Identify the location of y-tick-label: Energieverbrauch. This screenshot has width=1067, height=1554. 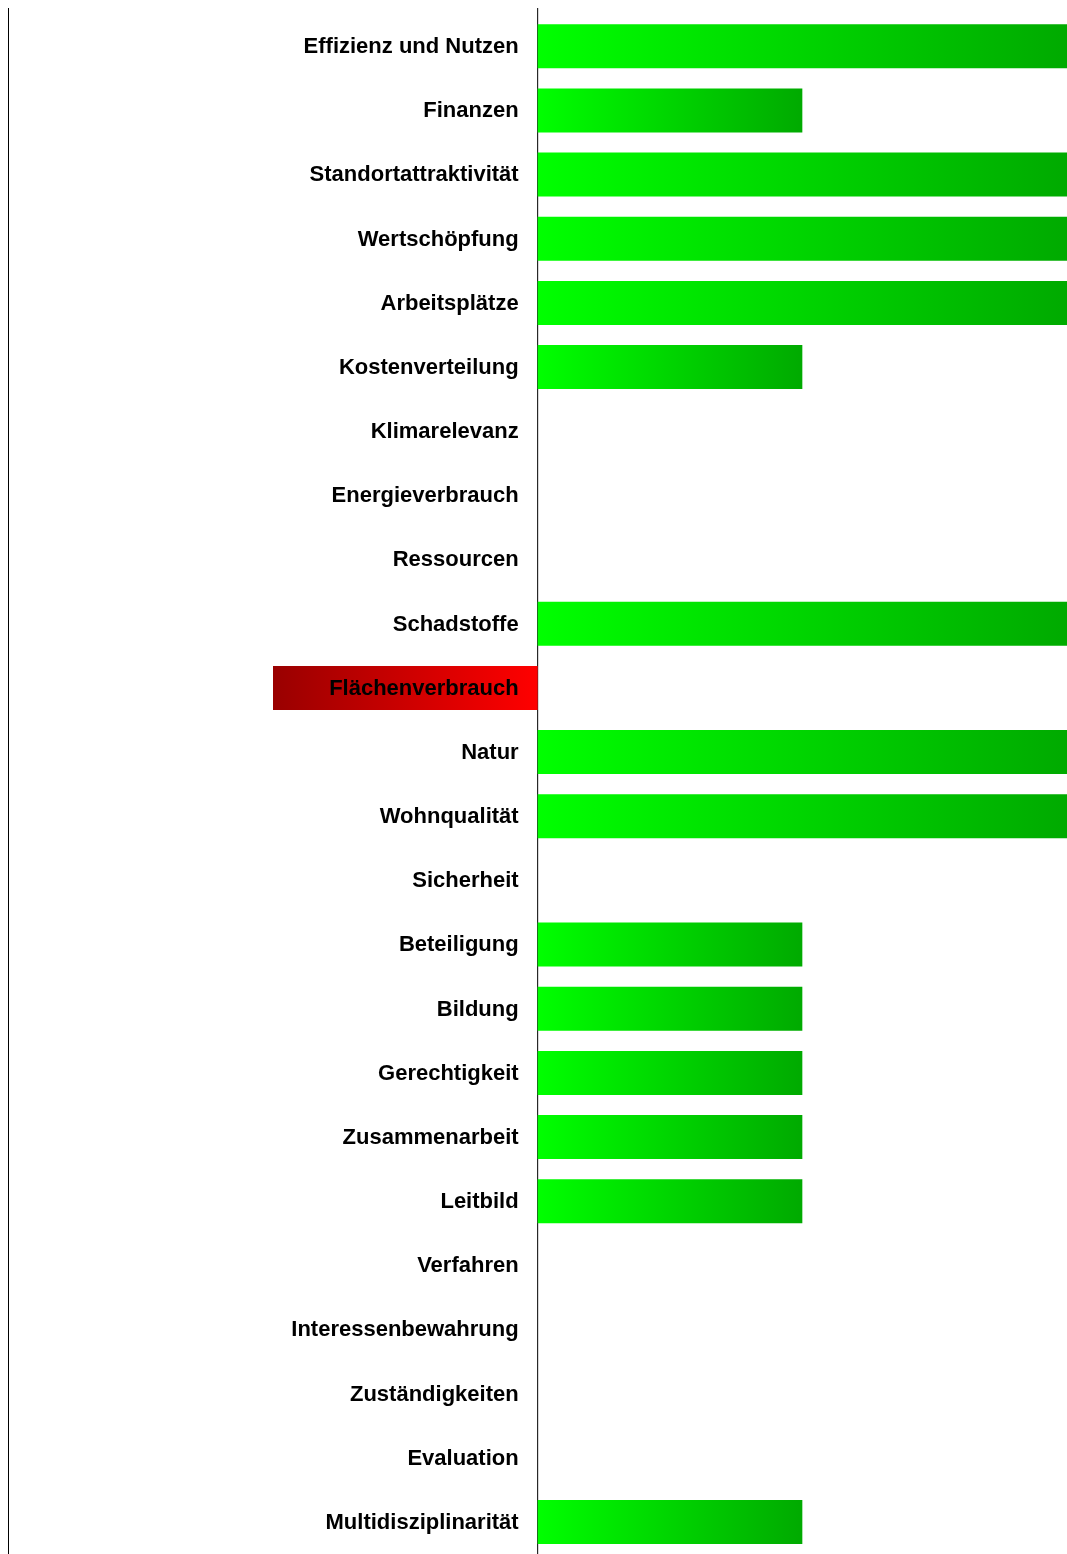
(425, 495).